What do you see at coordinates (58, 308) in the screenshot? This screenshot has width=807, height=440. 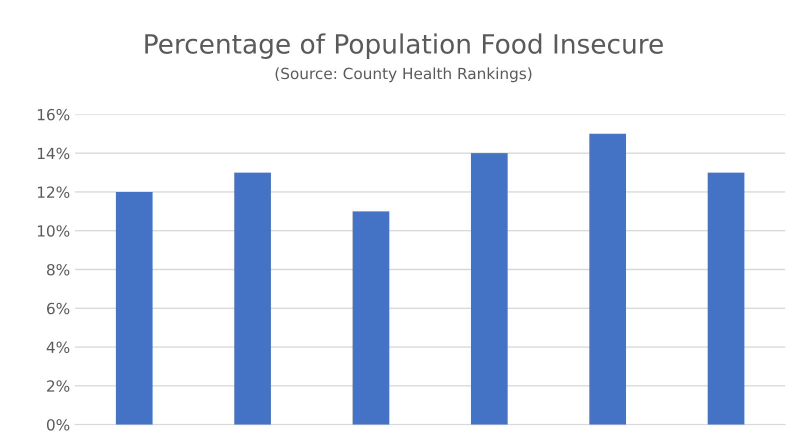 I see `y-tick-label: 6%` at bounding box center [58, 308].